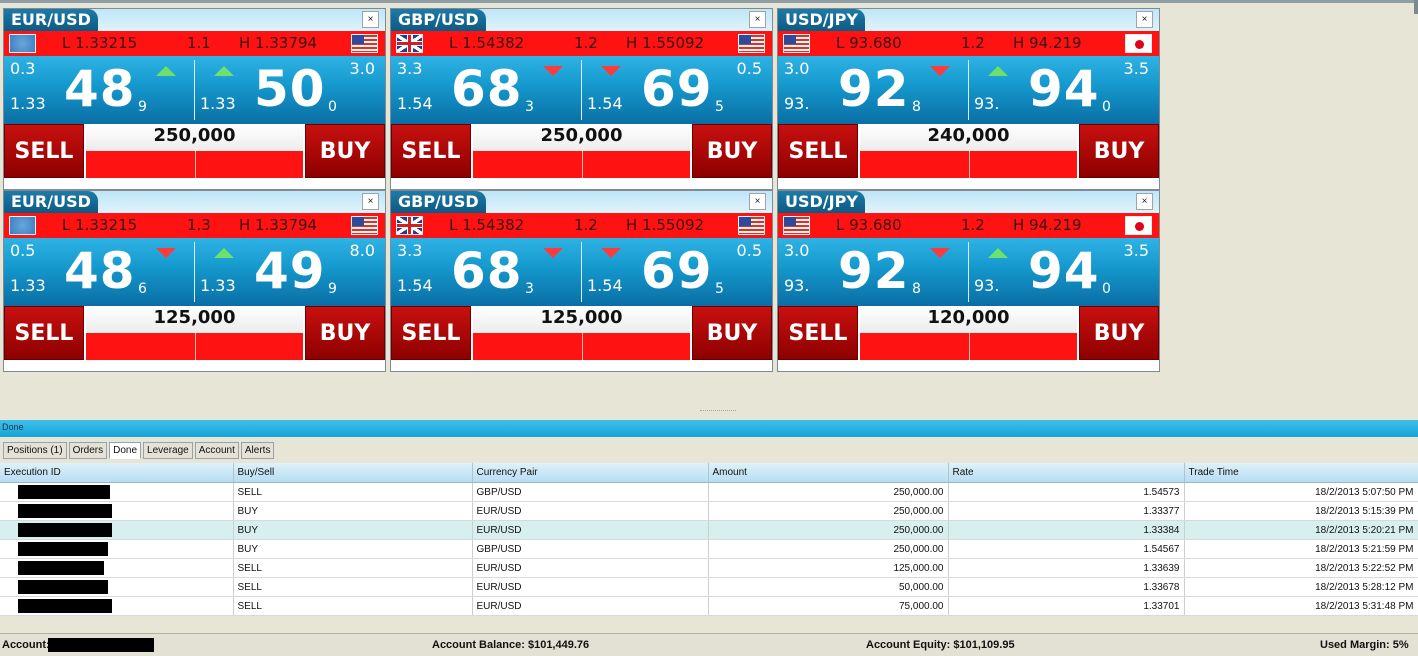 Image resolution: width=1418 pixels, height=656 pixels. Describe the element at coordinates (718, 412) in the screenshot. I see `splitter-grip` at that location.